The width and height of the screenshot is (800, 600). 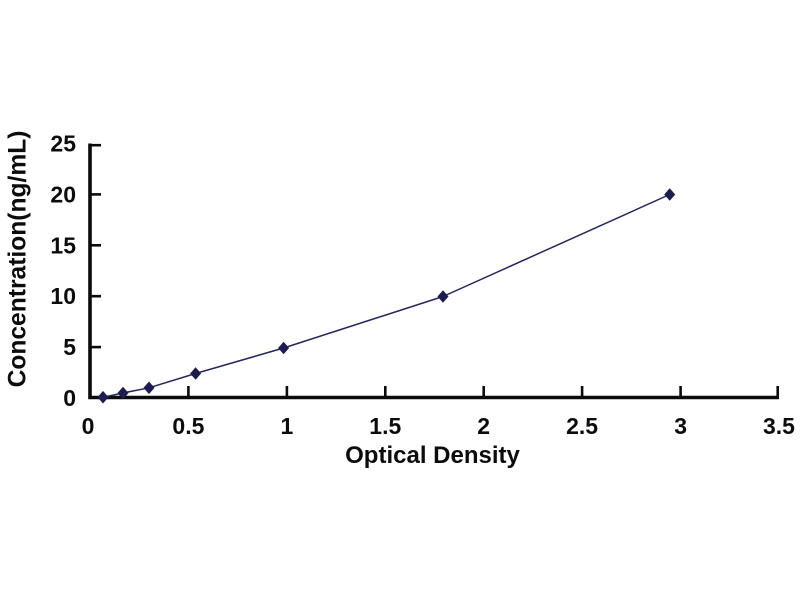 I want to click on svg-text: 25, so click(x=63, y=144).